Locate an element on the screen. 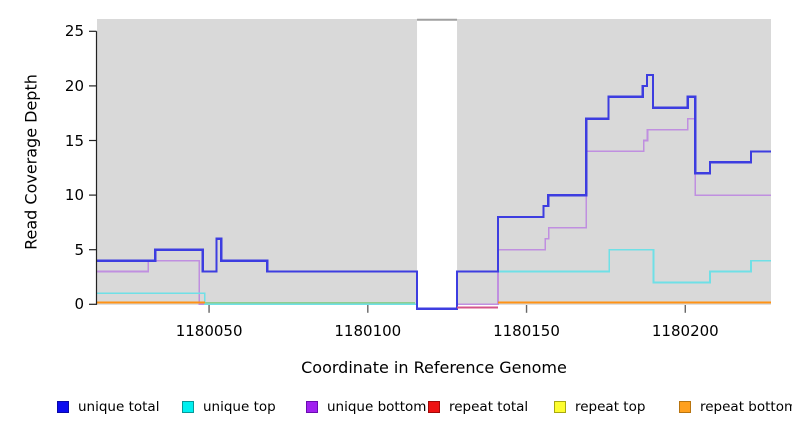  legend-label: repeat top is located at coordinates (610, 407).